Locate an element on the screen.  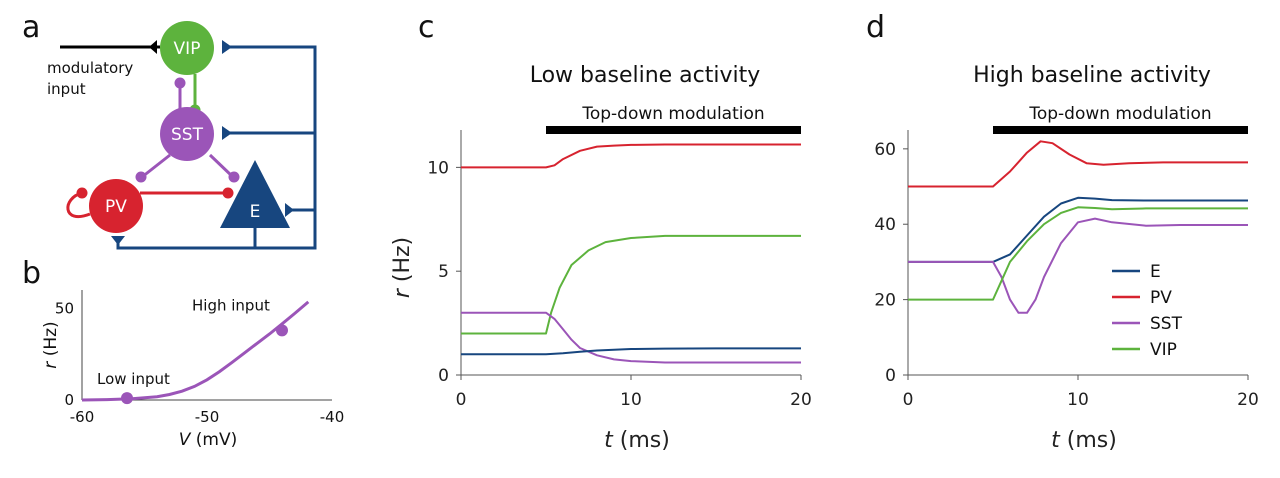
d-modulation-label: Top-down modulation is located at coordinates (1119, 114).